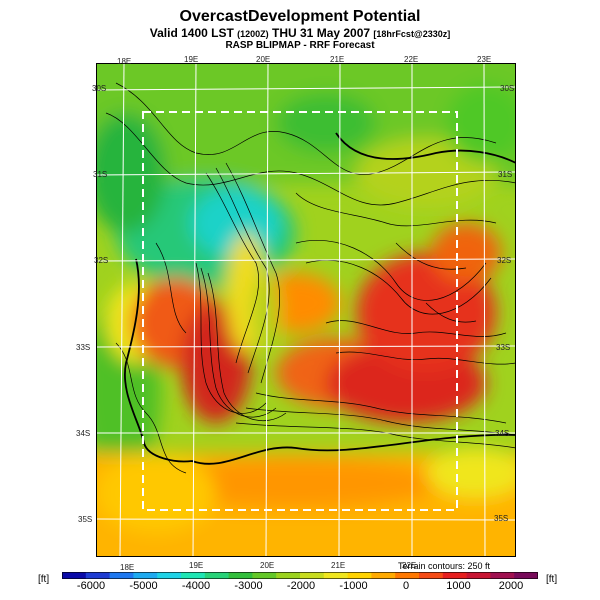 Image resolution: width=600 pixels, height=600 pixels. I want to click on colorbar-tick-label: 0, so click(406, 586).